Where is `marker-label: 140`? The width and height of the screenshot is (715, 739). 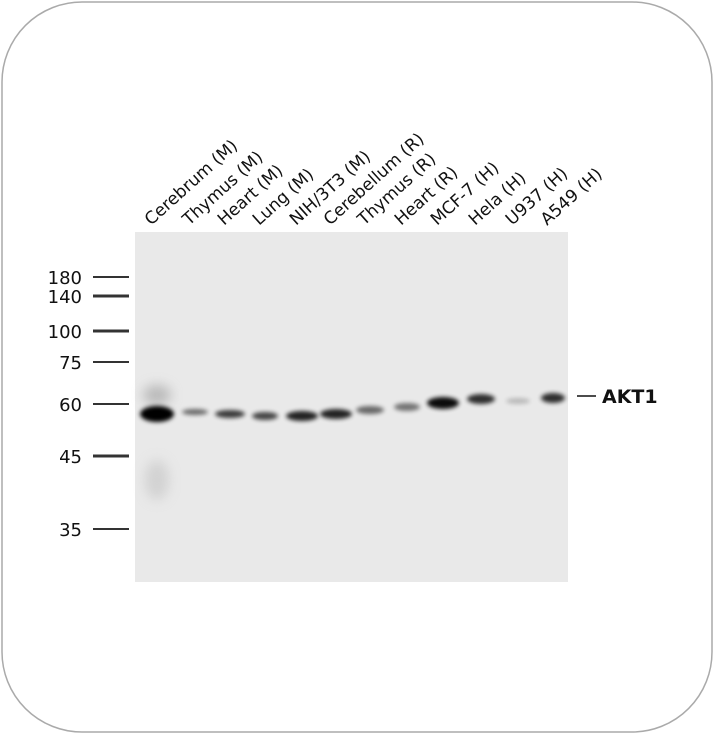 marker-label: 140 is located at coordinates (65, 297).